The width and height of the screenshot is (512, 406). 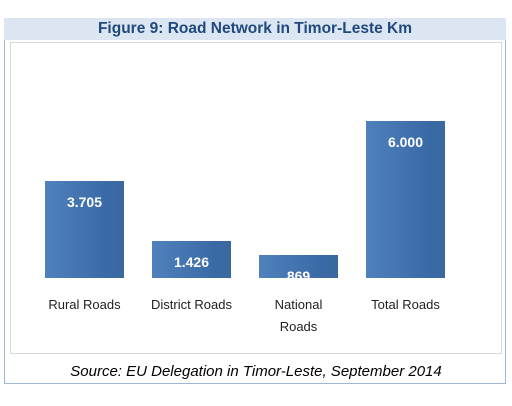 I want to click on value-label: 869, so click(x=298, y=276).